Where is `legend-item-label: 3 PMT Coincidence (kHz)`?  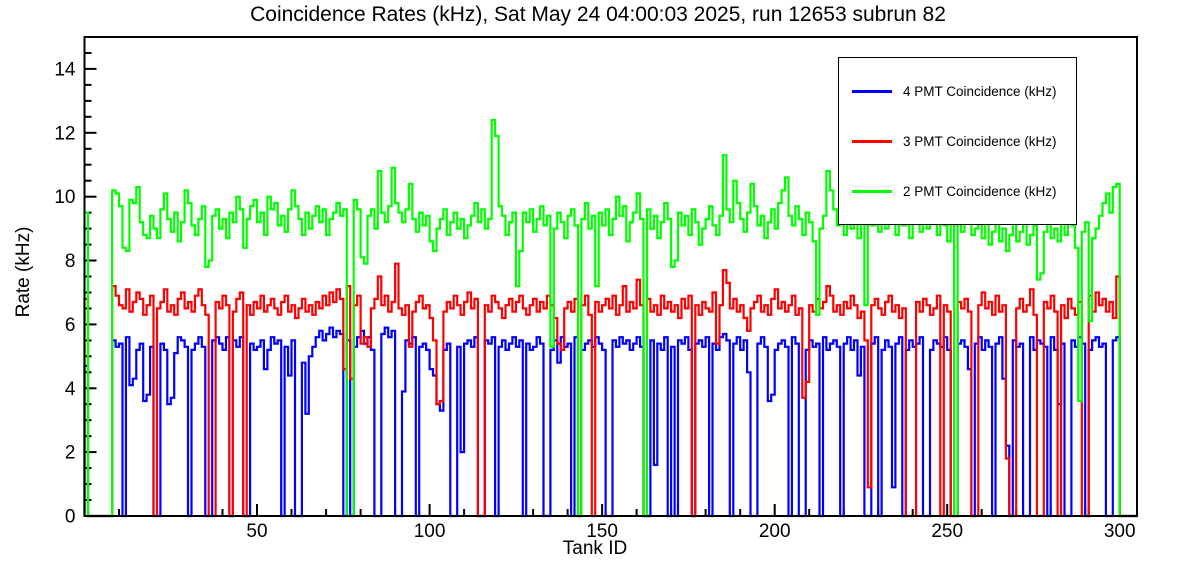 legend-item-label: 3 PMT Coincidence (kHz) is located at coordinates (980, 141).